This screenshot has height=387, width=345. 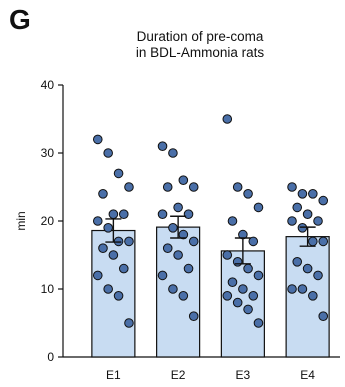 What do you see at coordinates (50, 357) in the screenshot?
I see `y-tick-label: 0` at bounding box center [50, 357].